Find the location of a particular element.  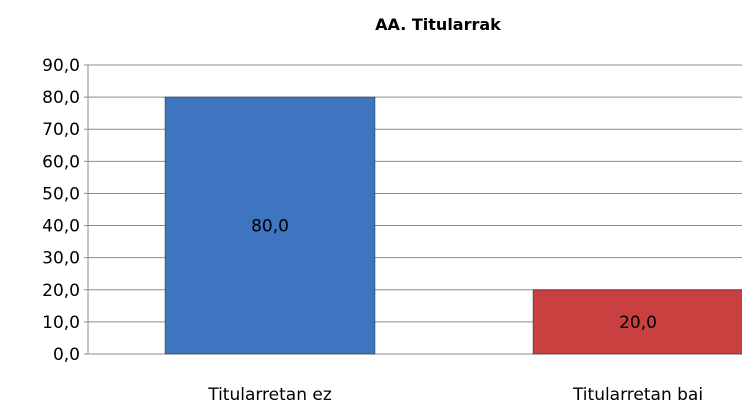

y-tick-label: 70,0 is located at coordinates (61, 130).